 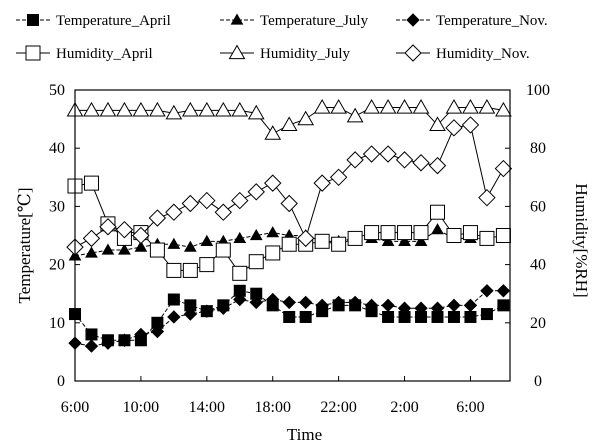 What do you see at coordinates (57, 323) in the screenshot?
I see `y-left-tick-label: 10` at bounding box center [57, 323].